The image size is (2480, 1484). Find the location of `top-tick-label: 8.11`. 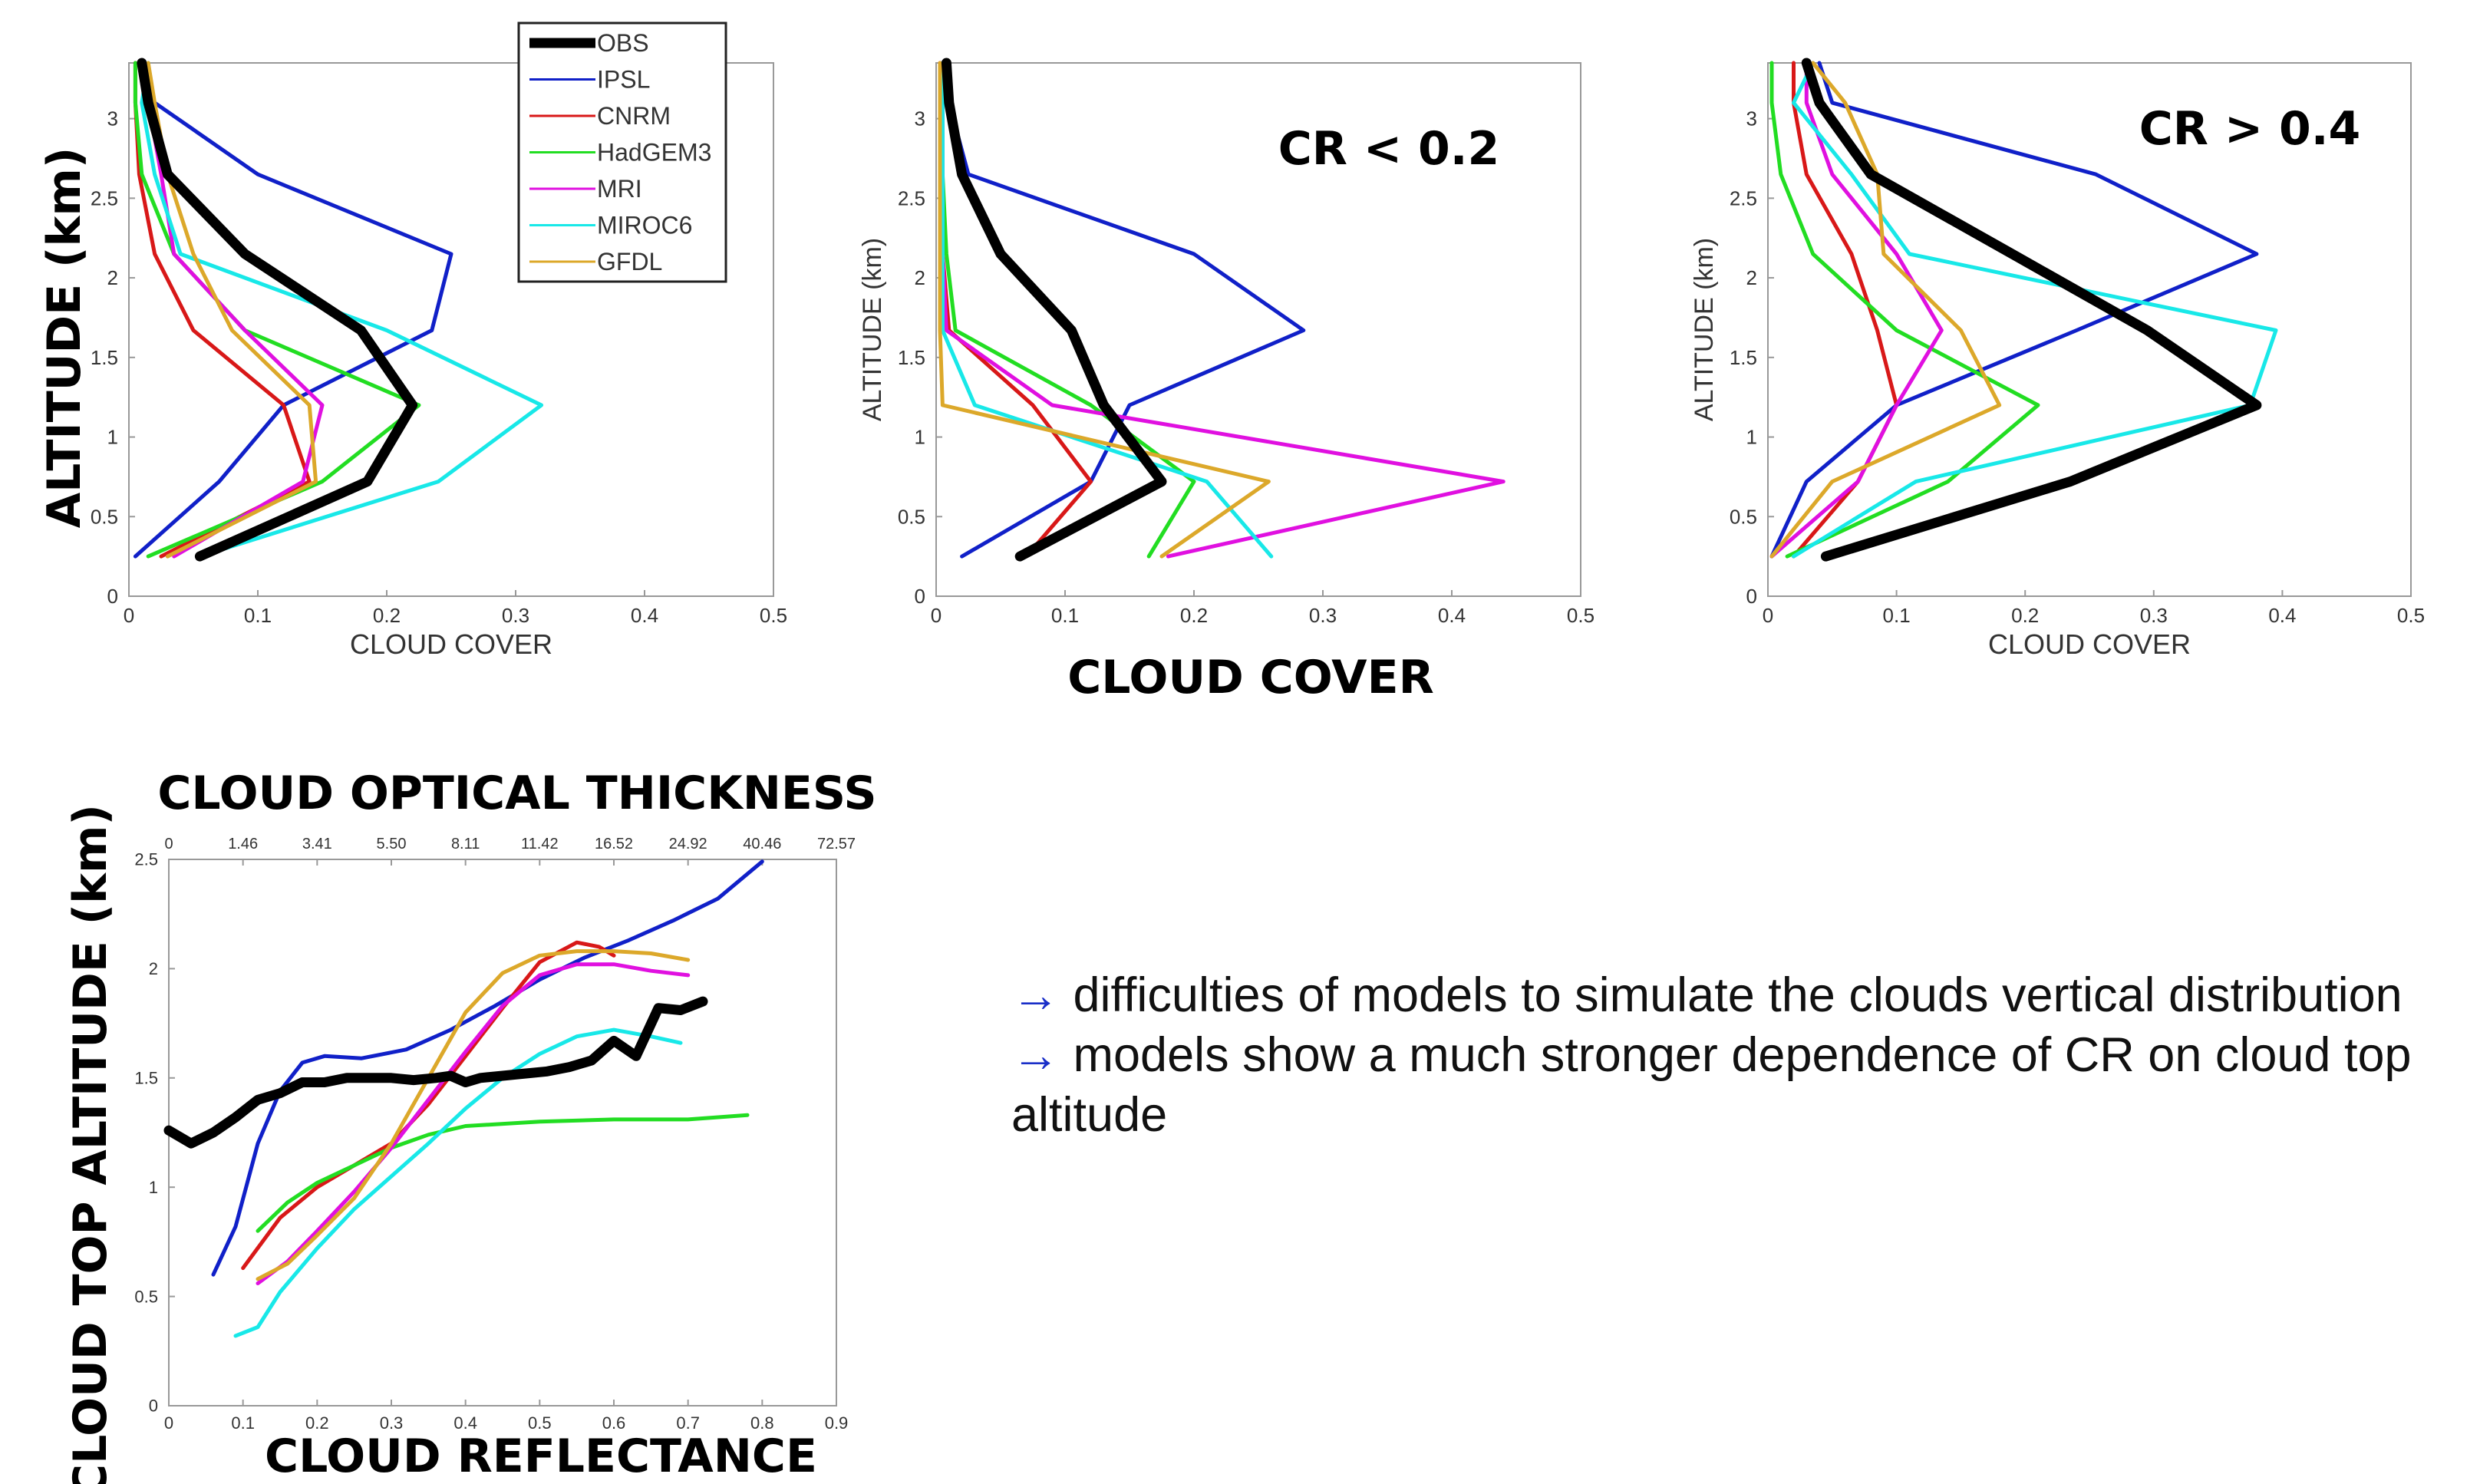

top-tick-label: 8.11 is located at coordinates (465, 844).